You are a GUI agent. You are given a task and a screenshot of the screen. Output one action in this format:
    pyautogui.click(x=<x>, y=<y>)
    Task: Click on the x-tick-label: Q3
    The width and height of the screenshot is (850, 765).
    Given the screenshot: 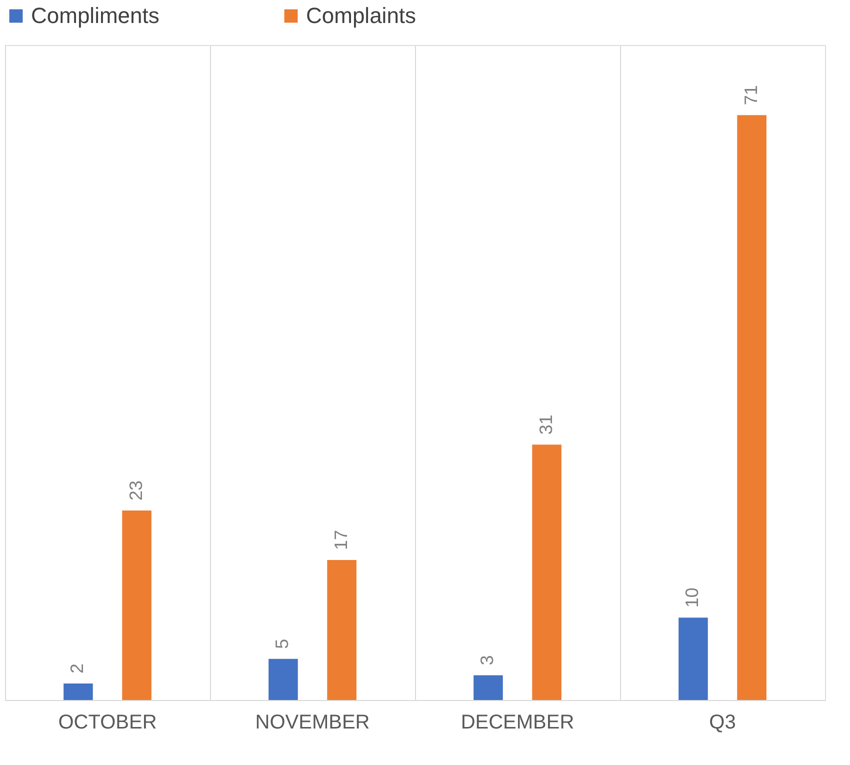 What is the action you would take?
    pyautogui.click(x=722, y=723)
    